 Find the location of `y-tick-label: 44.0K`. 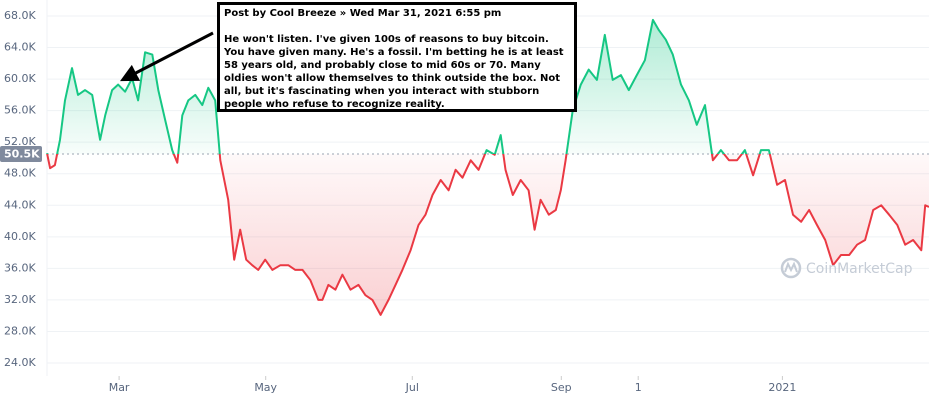

y-tick-label: 44.0K is located at coordinates (20, 204).